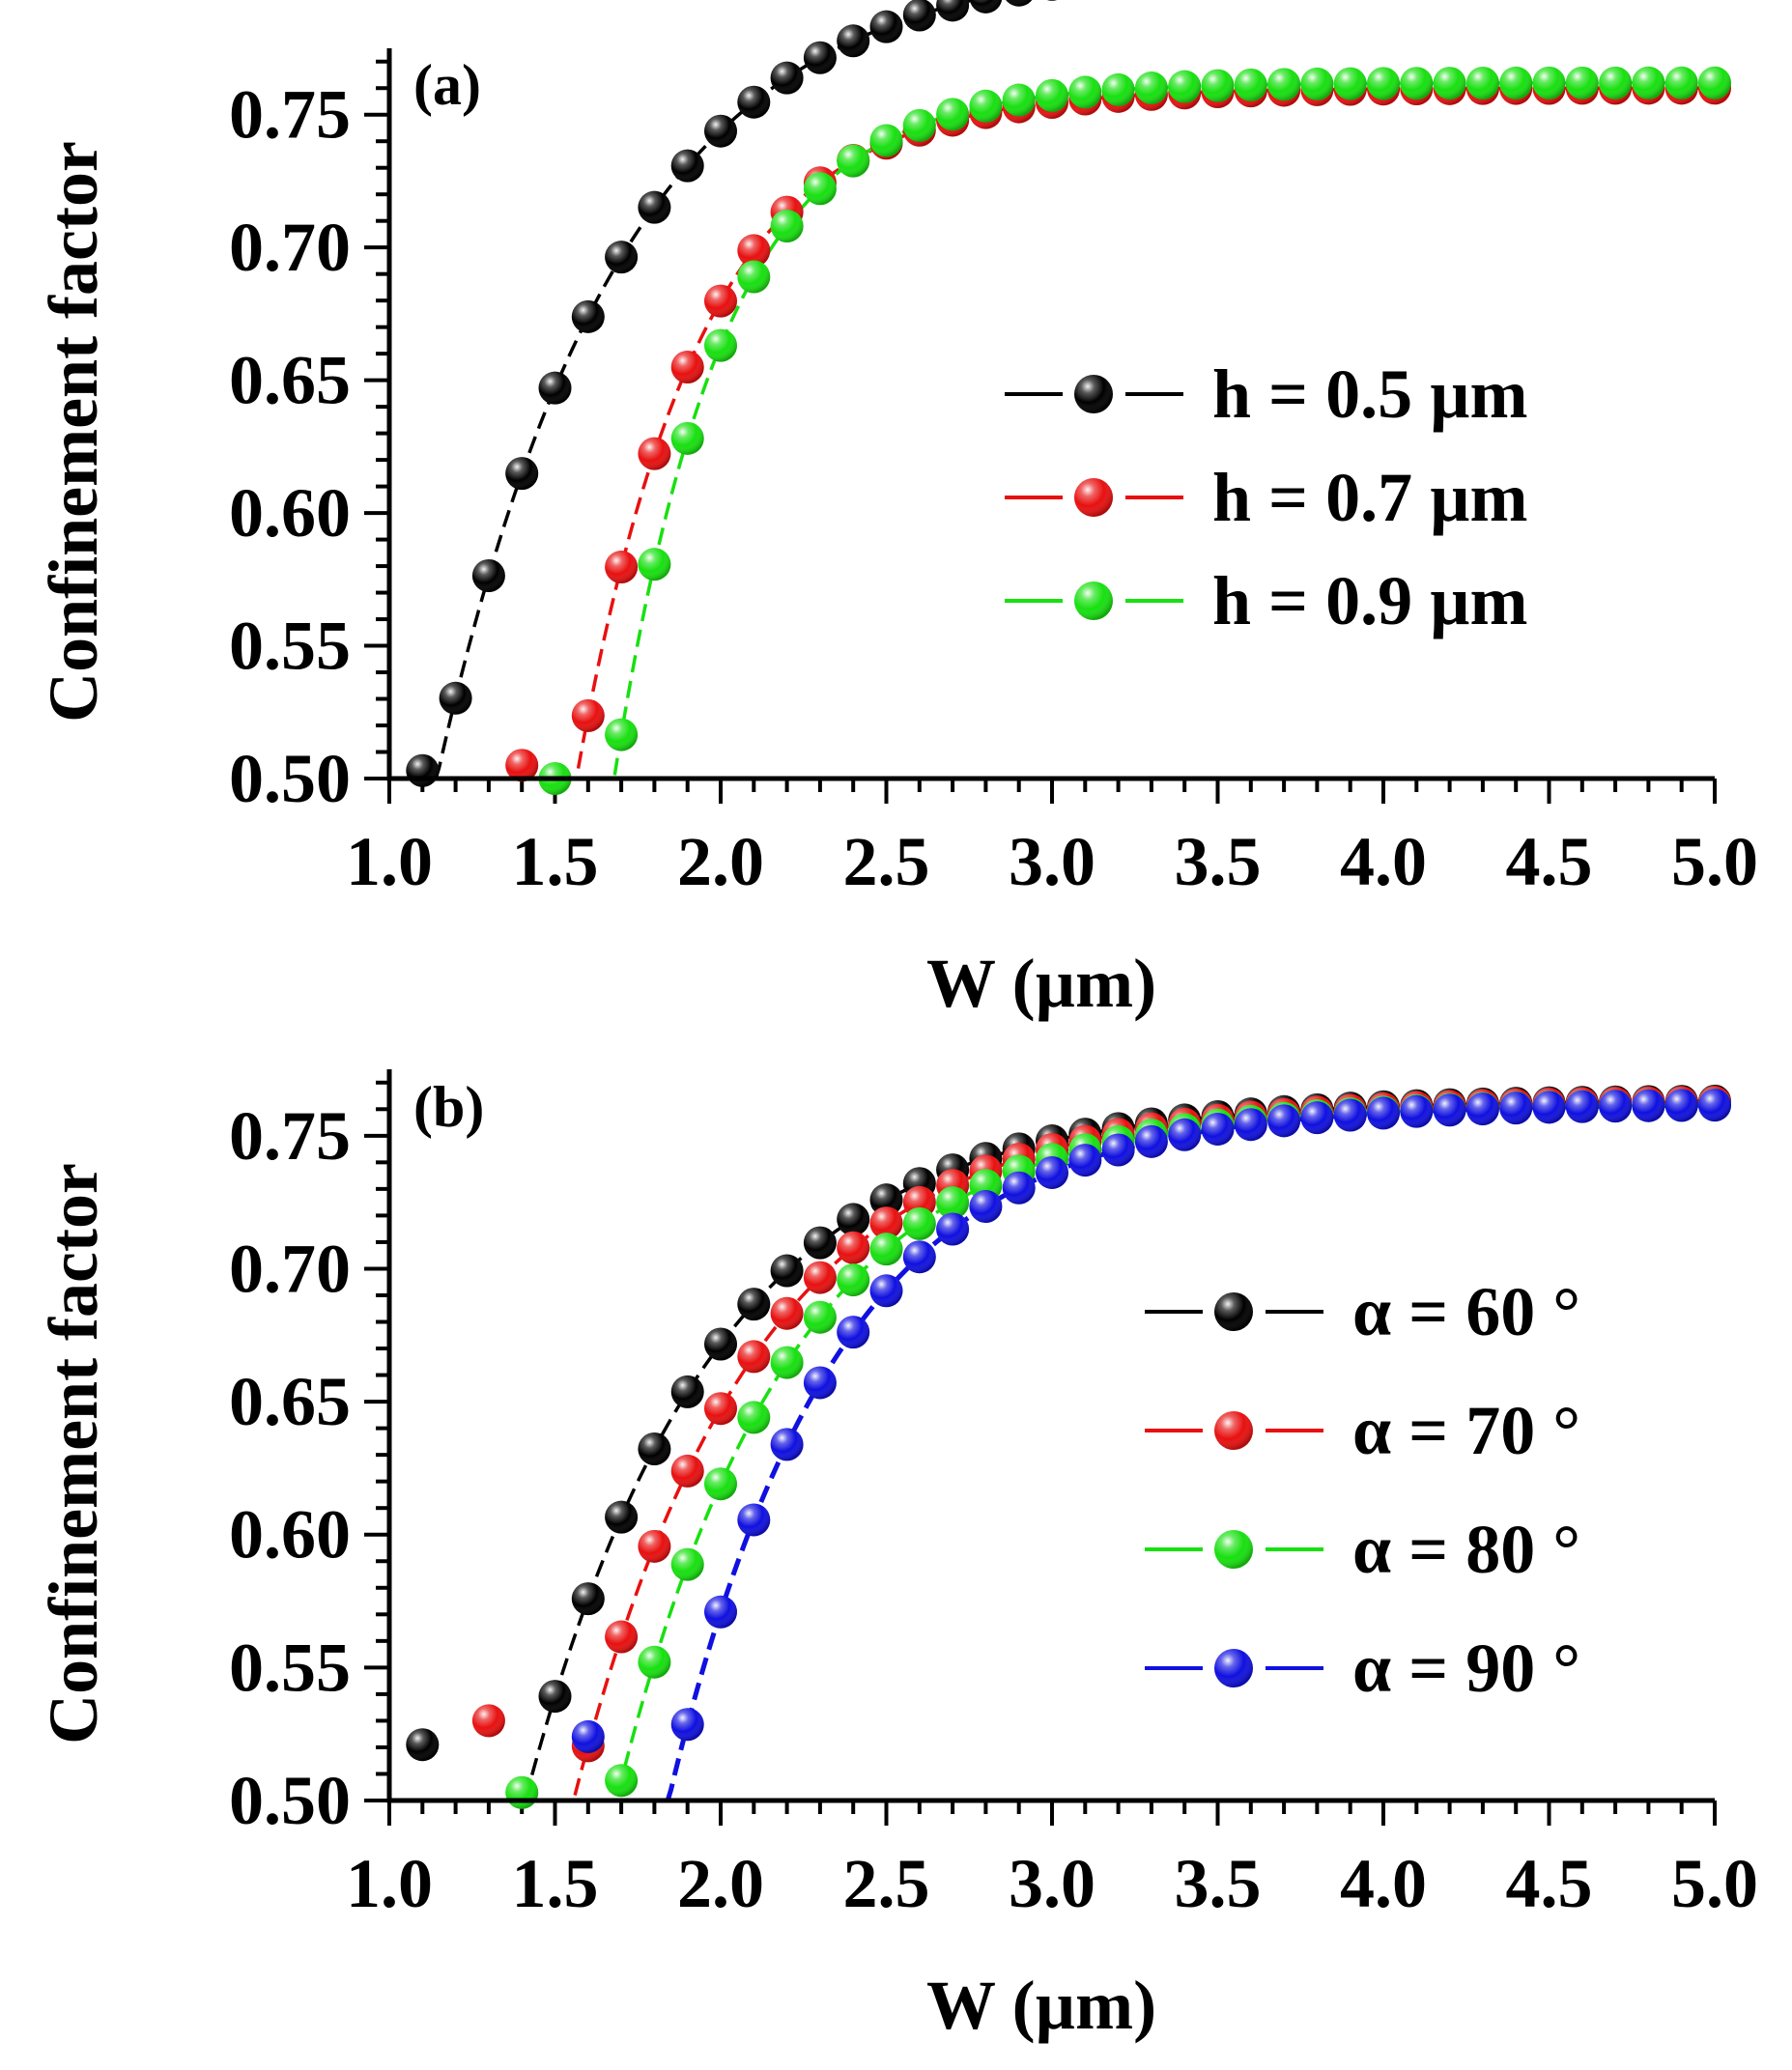 The image size is (1792, 2070). What do you see at coordinates (1362, 1311) in the screenshot?
I see `legend-entry: α = 60 °` at bounding box center [1362, 1311].